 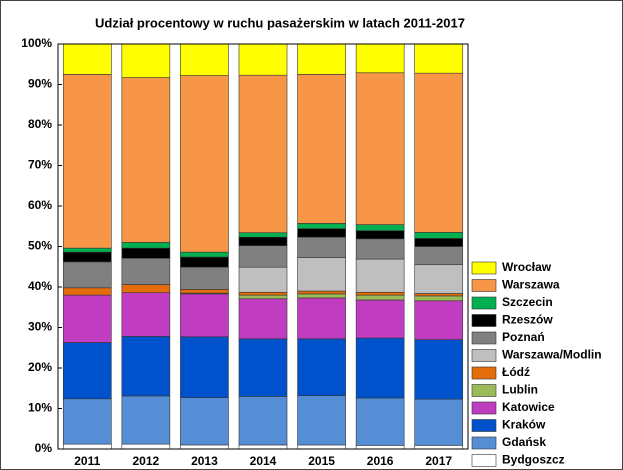 I want to click on legend-label: Wrocław, so click(x=527, y=267).